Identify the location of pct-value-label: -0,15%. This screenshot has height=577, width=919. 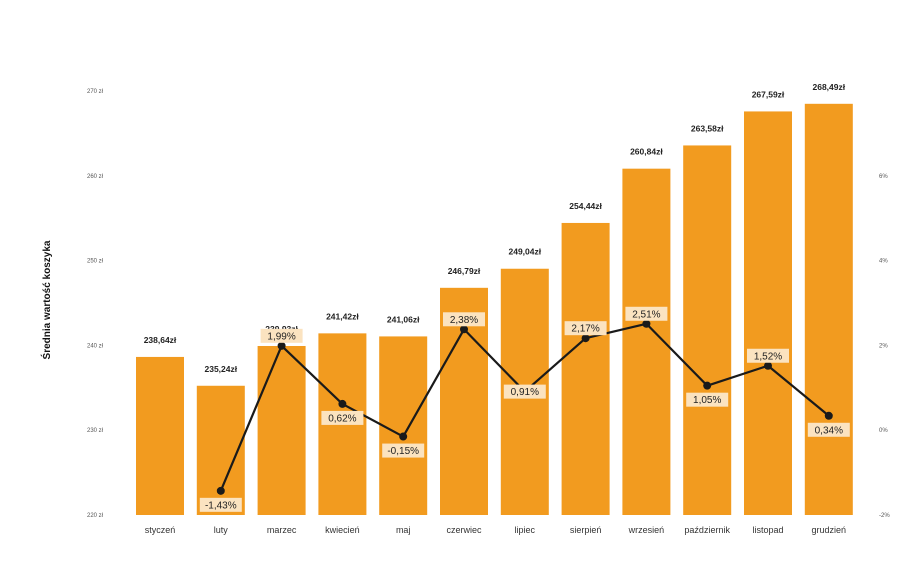
(403, 451).